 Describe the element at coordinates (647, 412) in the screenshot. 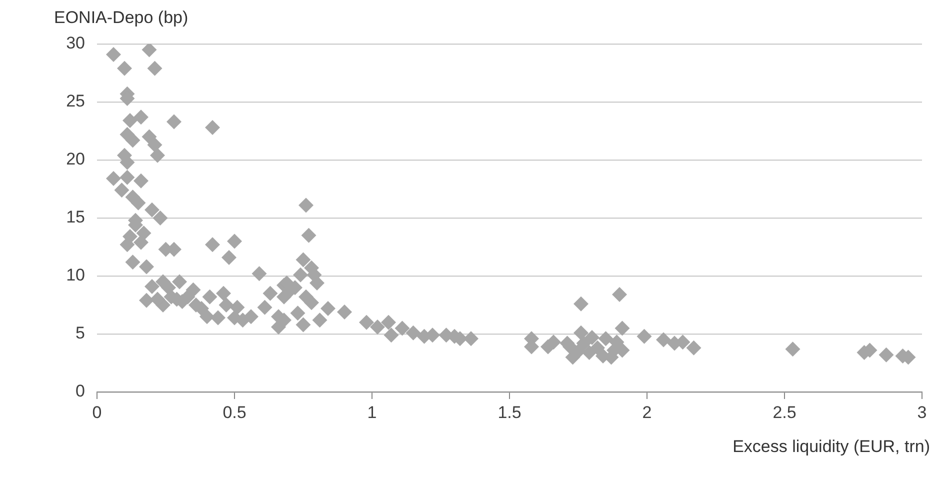

I see `x-tick-label: 2` at that location.